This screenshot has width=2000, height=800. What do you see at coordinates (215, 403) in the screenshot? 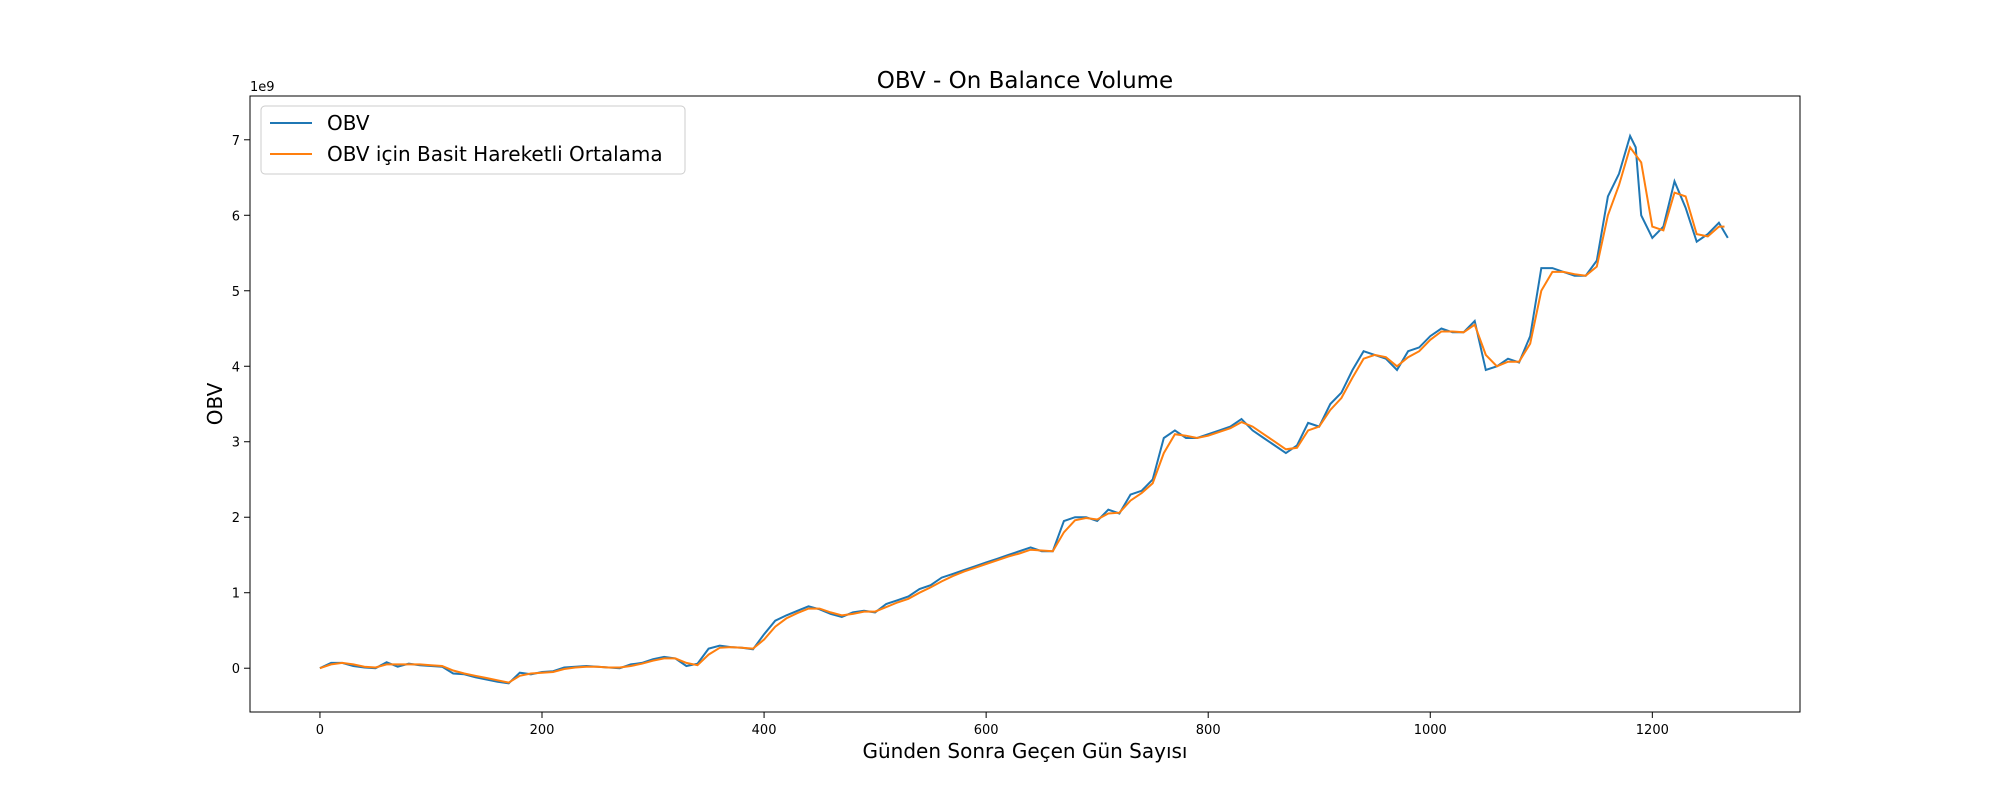
I see `y-axis-label: OBV` at bounding box center [215, 403].